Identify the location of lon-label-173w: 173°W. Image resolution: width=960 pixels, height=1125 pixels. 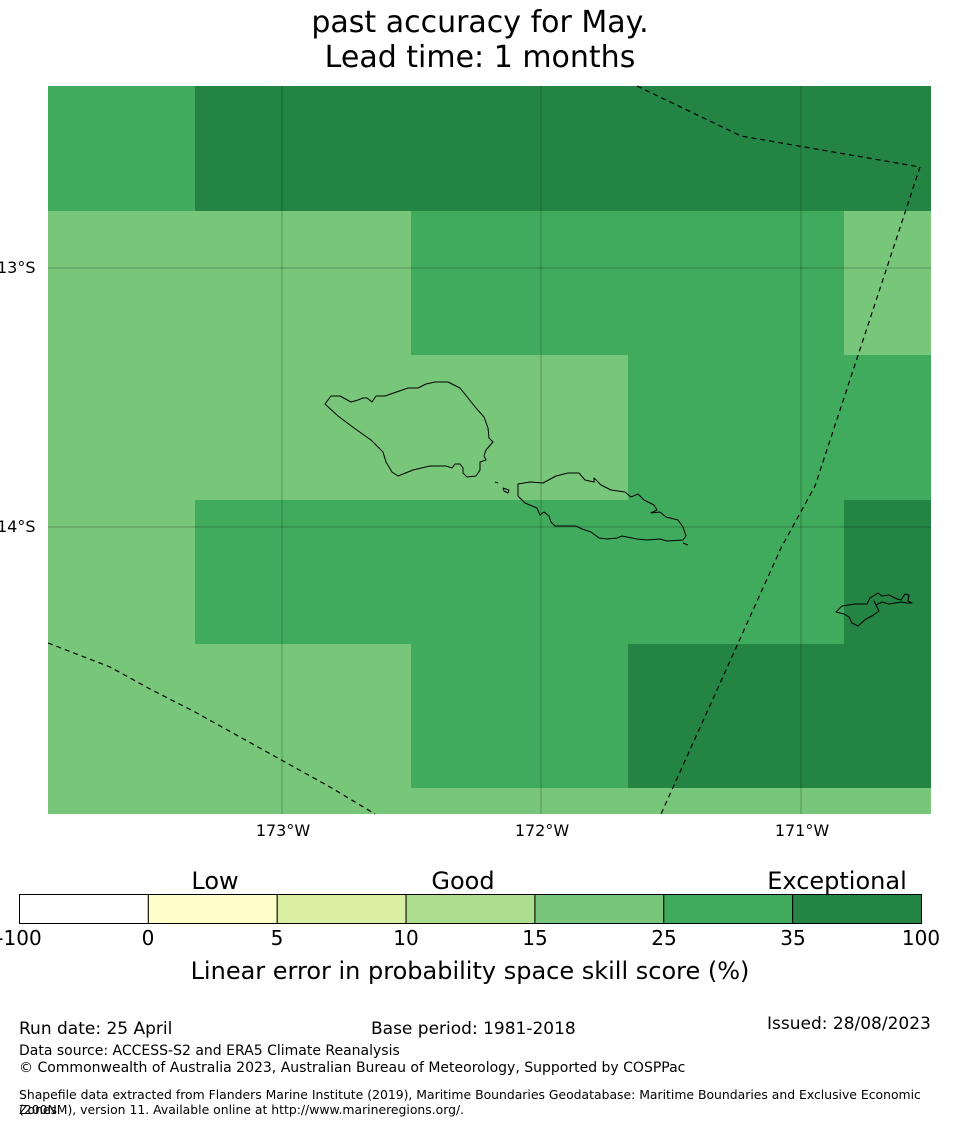
(283, 830).